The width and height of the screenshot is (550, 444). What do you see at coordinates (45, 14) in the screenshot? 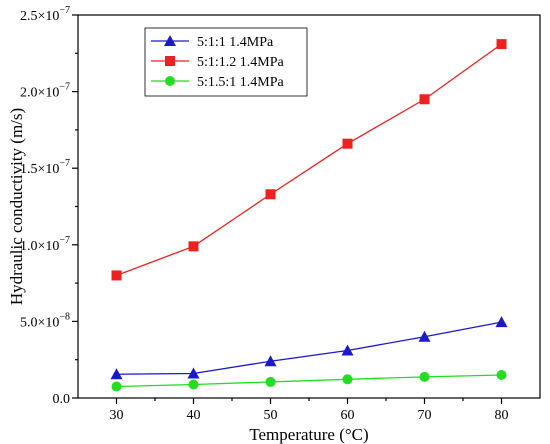
I see `y-tick-label: 2.5×10⁻⁷` at bounding box center [45, 14].